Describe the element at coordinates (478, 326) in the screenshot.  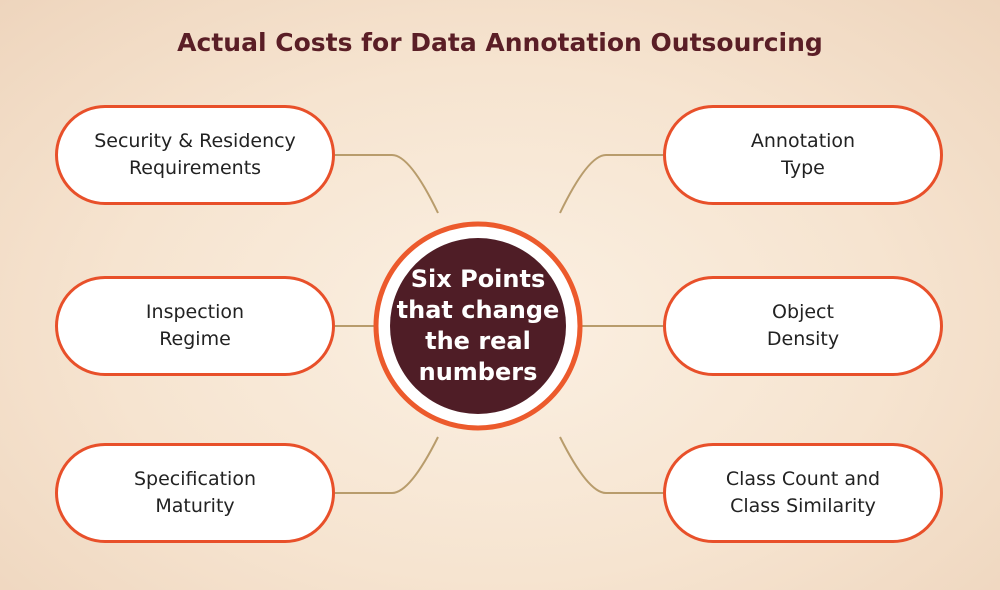
I see `center-circle: Six Points that change the real numbers` at that location.